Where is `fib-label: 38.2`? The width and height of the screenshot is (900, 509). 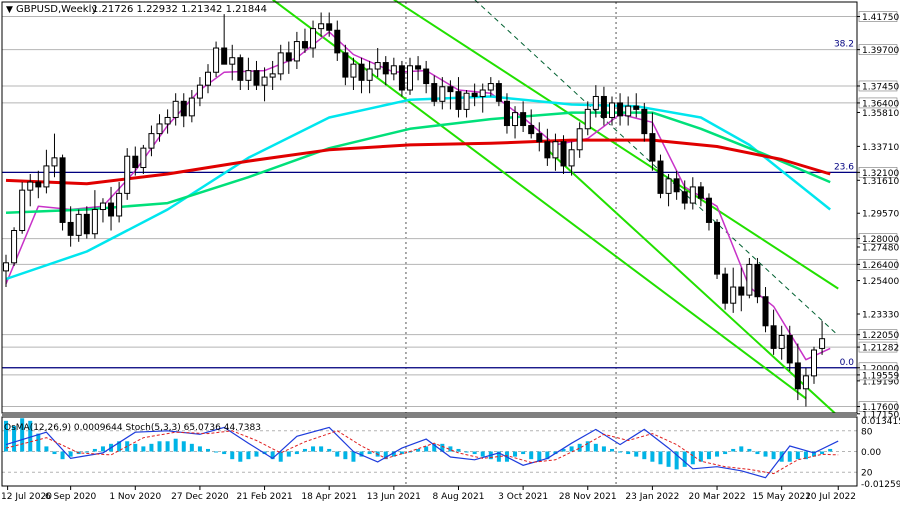 fib-label: 38.2 is located at coordinates (844, 45).